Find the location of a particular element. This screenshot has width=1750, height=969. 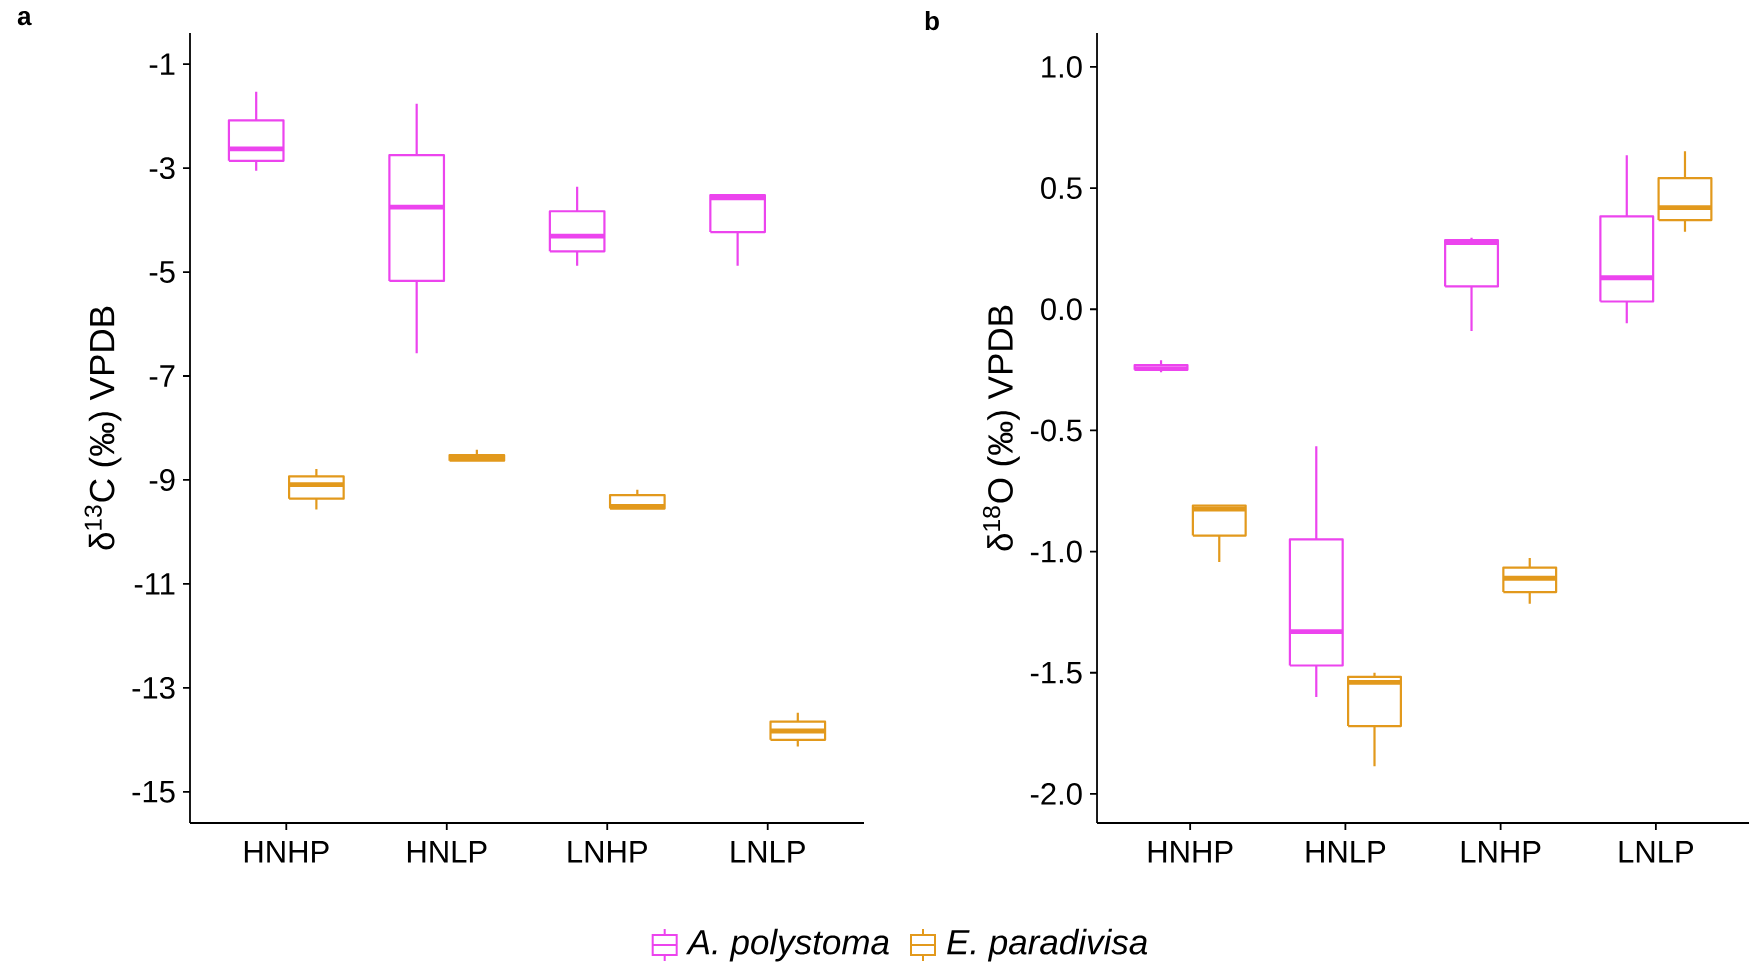

y-tick-label: -9 is located at coordinates (162, 480).